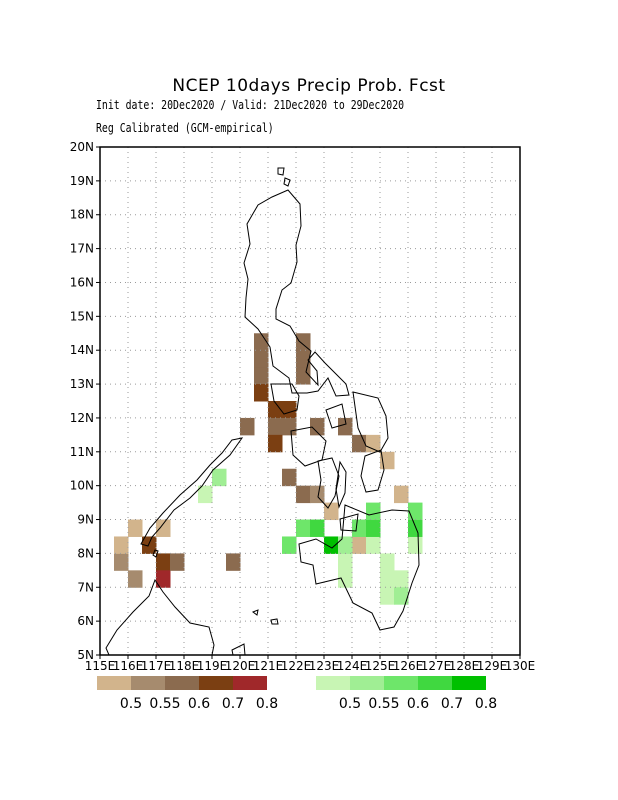 The width and height of the screenshot is (618, 800). I want to click on legend-wet: 0.5 0.55 0.6 0.7 0.8, so click(406, 694).